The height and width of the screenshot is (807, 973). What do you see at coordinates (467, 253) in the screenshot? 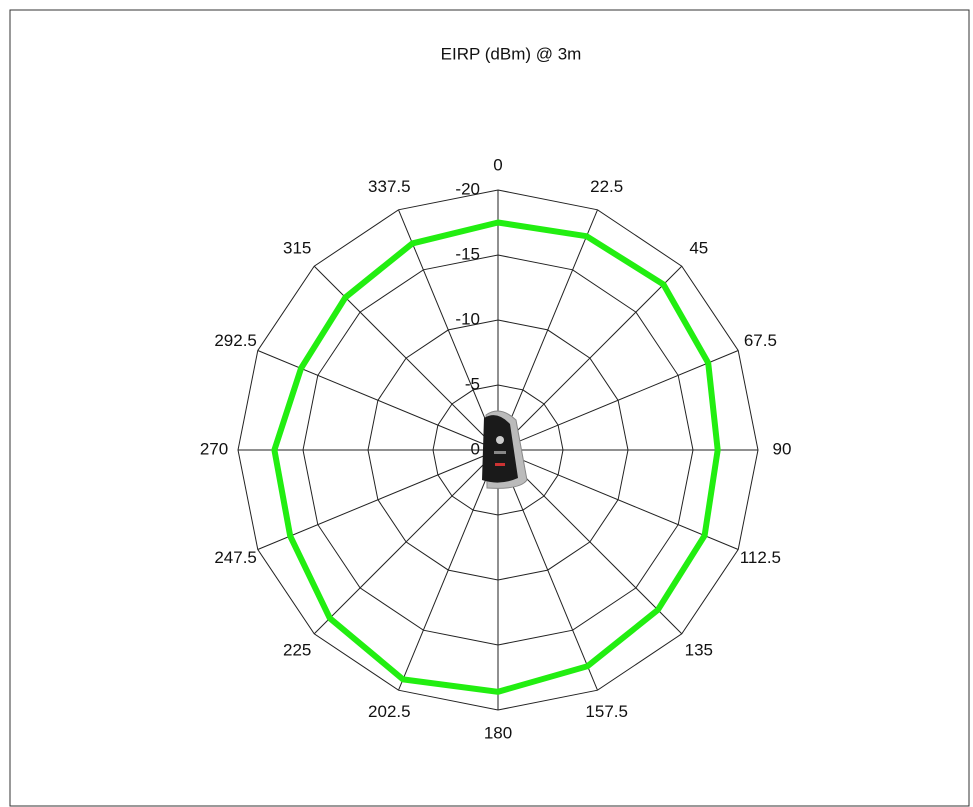
I see `radial-tick-label: -15` at bounding box center [467, 253].